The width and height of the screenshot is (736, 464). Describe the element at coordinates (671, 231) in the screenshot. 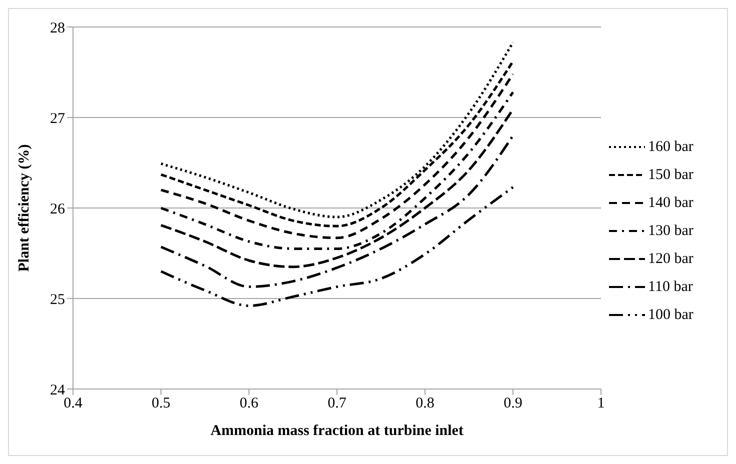

I see `legend-label: 130 bar` at that location.